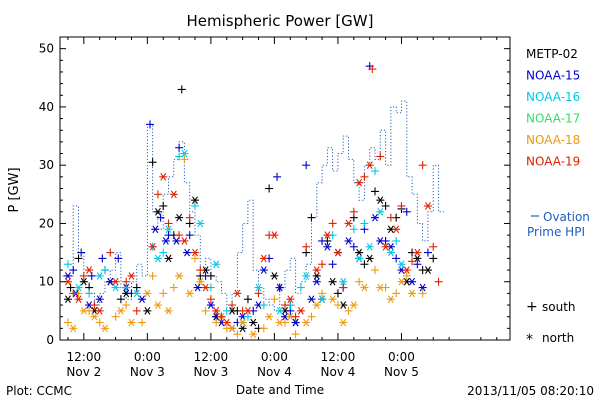 The width and height of the screenshot is (600, 400). What do you see at coordinates (530, 391) in the screenshot?
I see `footer-timestamp: 2013/11/05 08:20:10` at bounding box center [530, 391].